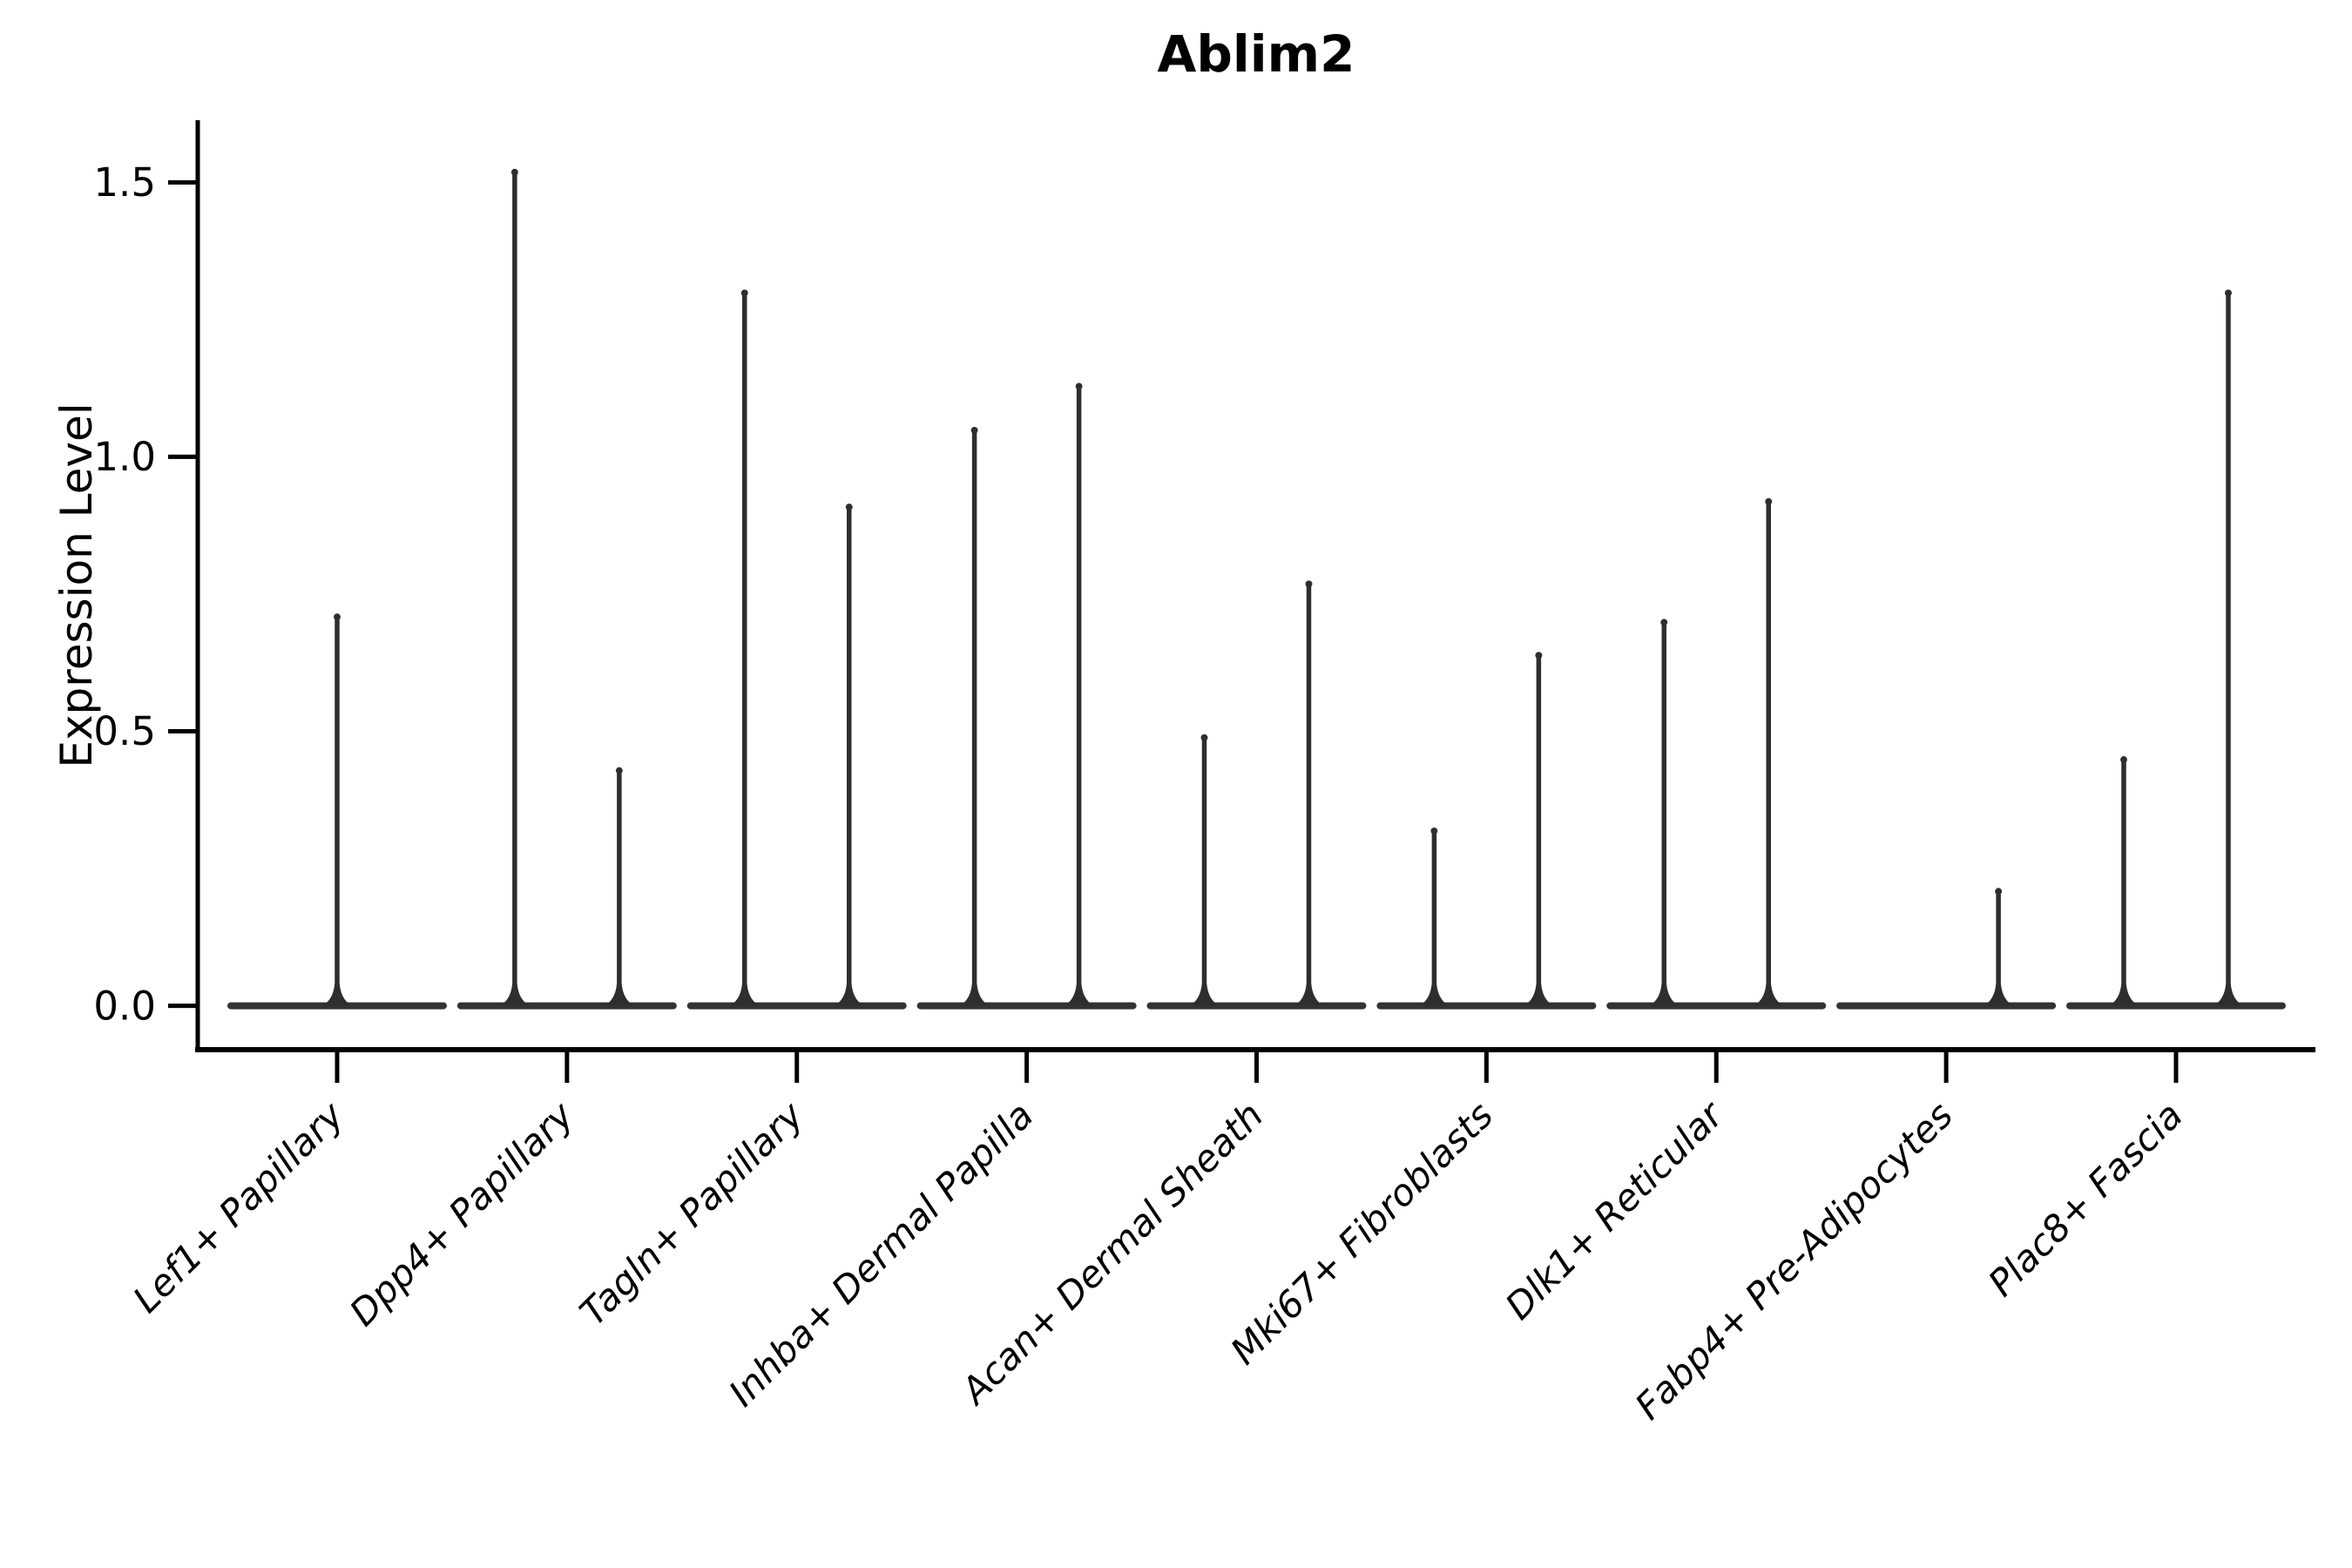 The image size is (2352, 1568). Describe the element at coordinates (1361, 1232) in the screenshot. I see `x-axis-tick-label: Mki67+ Fibroblasts` at that location.